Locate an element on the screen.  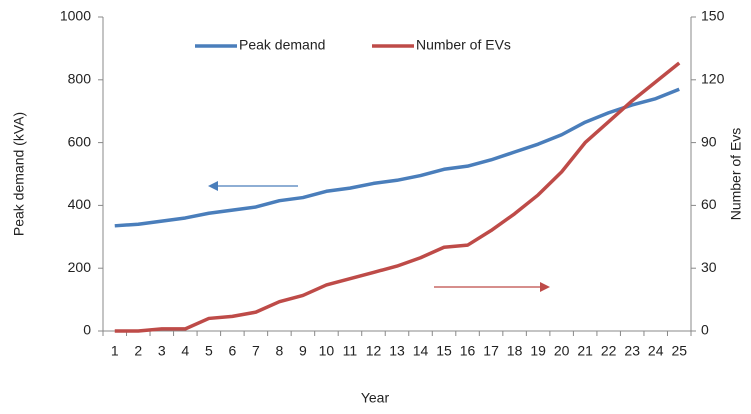
x-tick-label: 23 is located at coordinates (632, 351).